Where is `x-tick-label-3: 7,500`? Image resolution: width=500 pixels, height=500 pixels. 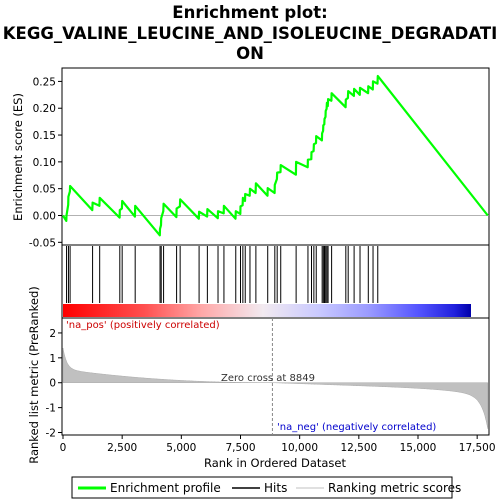 x-tick-label-3: 7,500 is located at coordinates (240, 448).